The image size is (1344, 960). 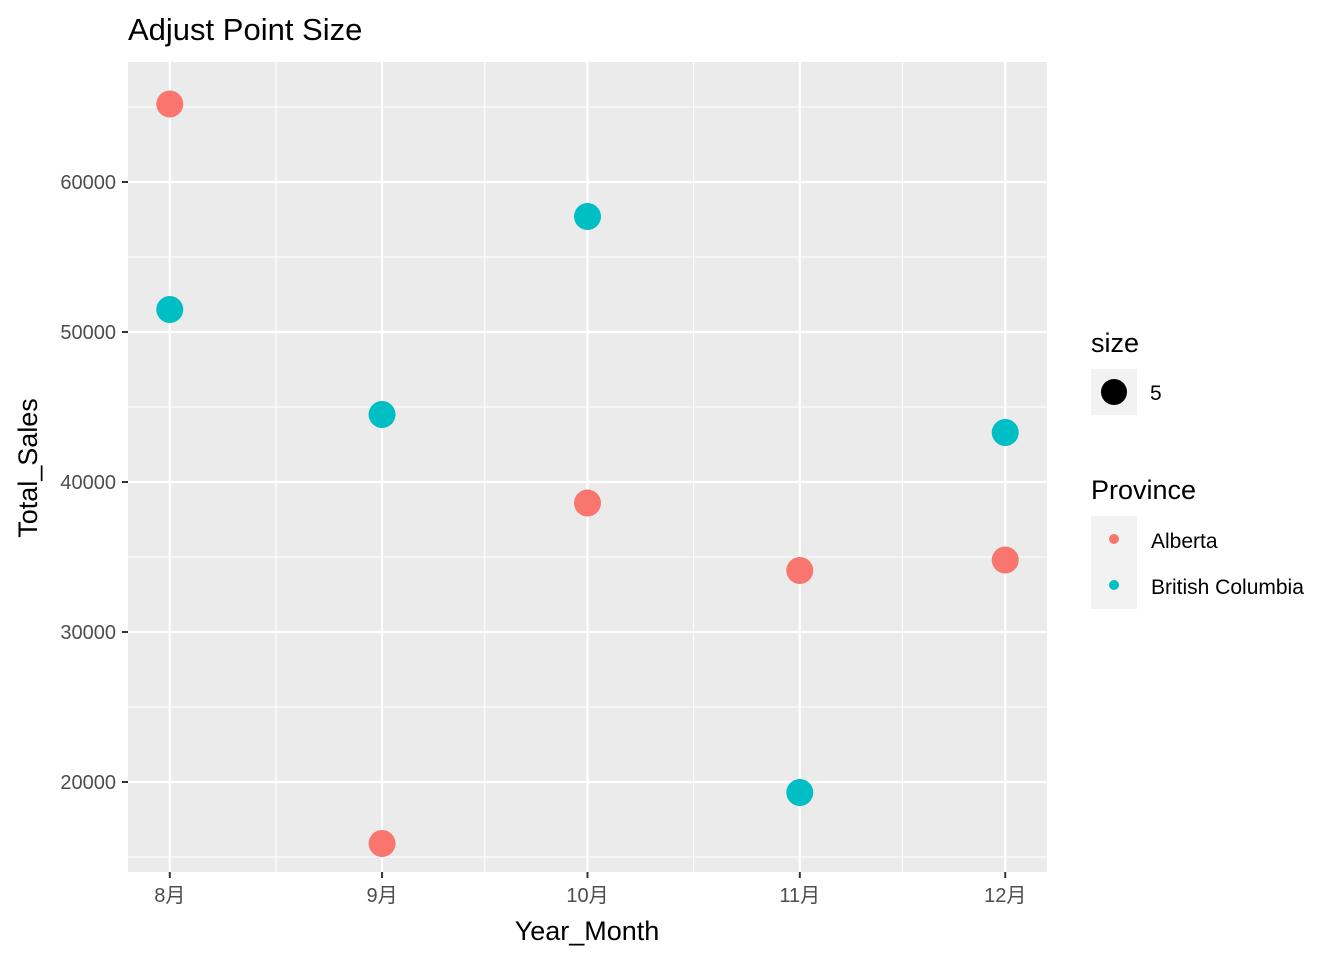 What do you see at coordinates (1005, 896) in the screenshot?
I see `x-tick-label: 12月` at bounding box center [1005, 896].